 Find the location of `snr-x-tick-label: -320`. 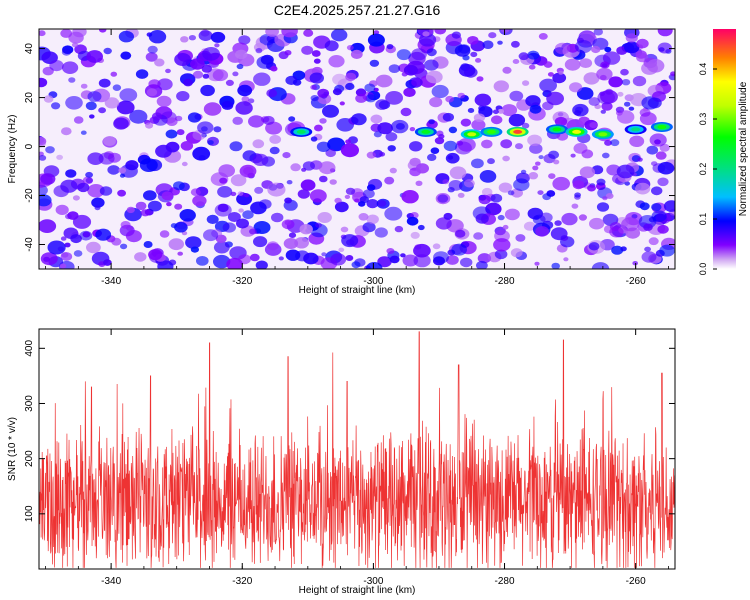

snr-x-tick-label: -320 is located at coordinates (242, 581).